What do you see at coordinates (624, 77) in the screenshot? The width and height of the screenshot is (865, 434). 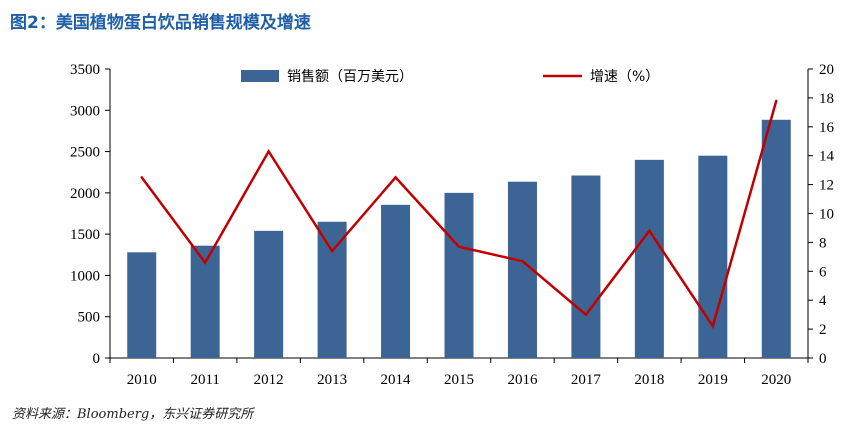 I see `legend-line-label: 增速（%）` at bounding box center [624, 77].